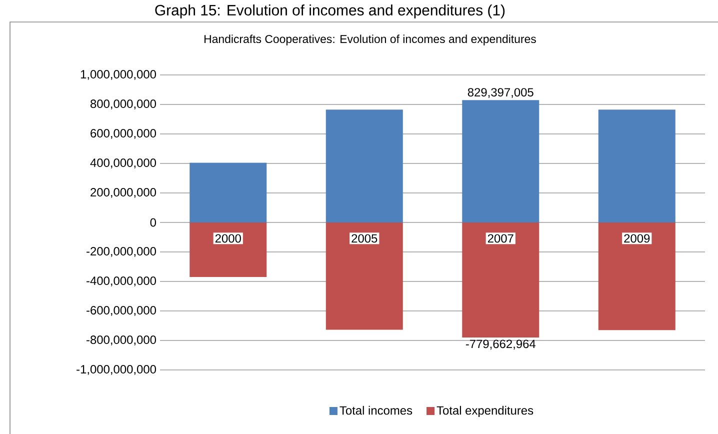 The height and width of the screenshot is (434, 718). I want to click on x-tick-label: 2005, so click(365, 238).